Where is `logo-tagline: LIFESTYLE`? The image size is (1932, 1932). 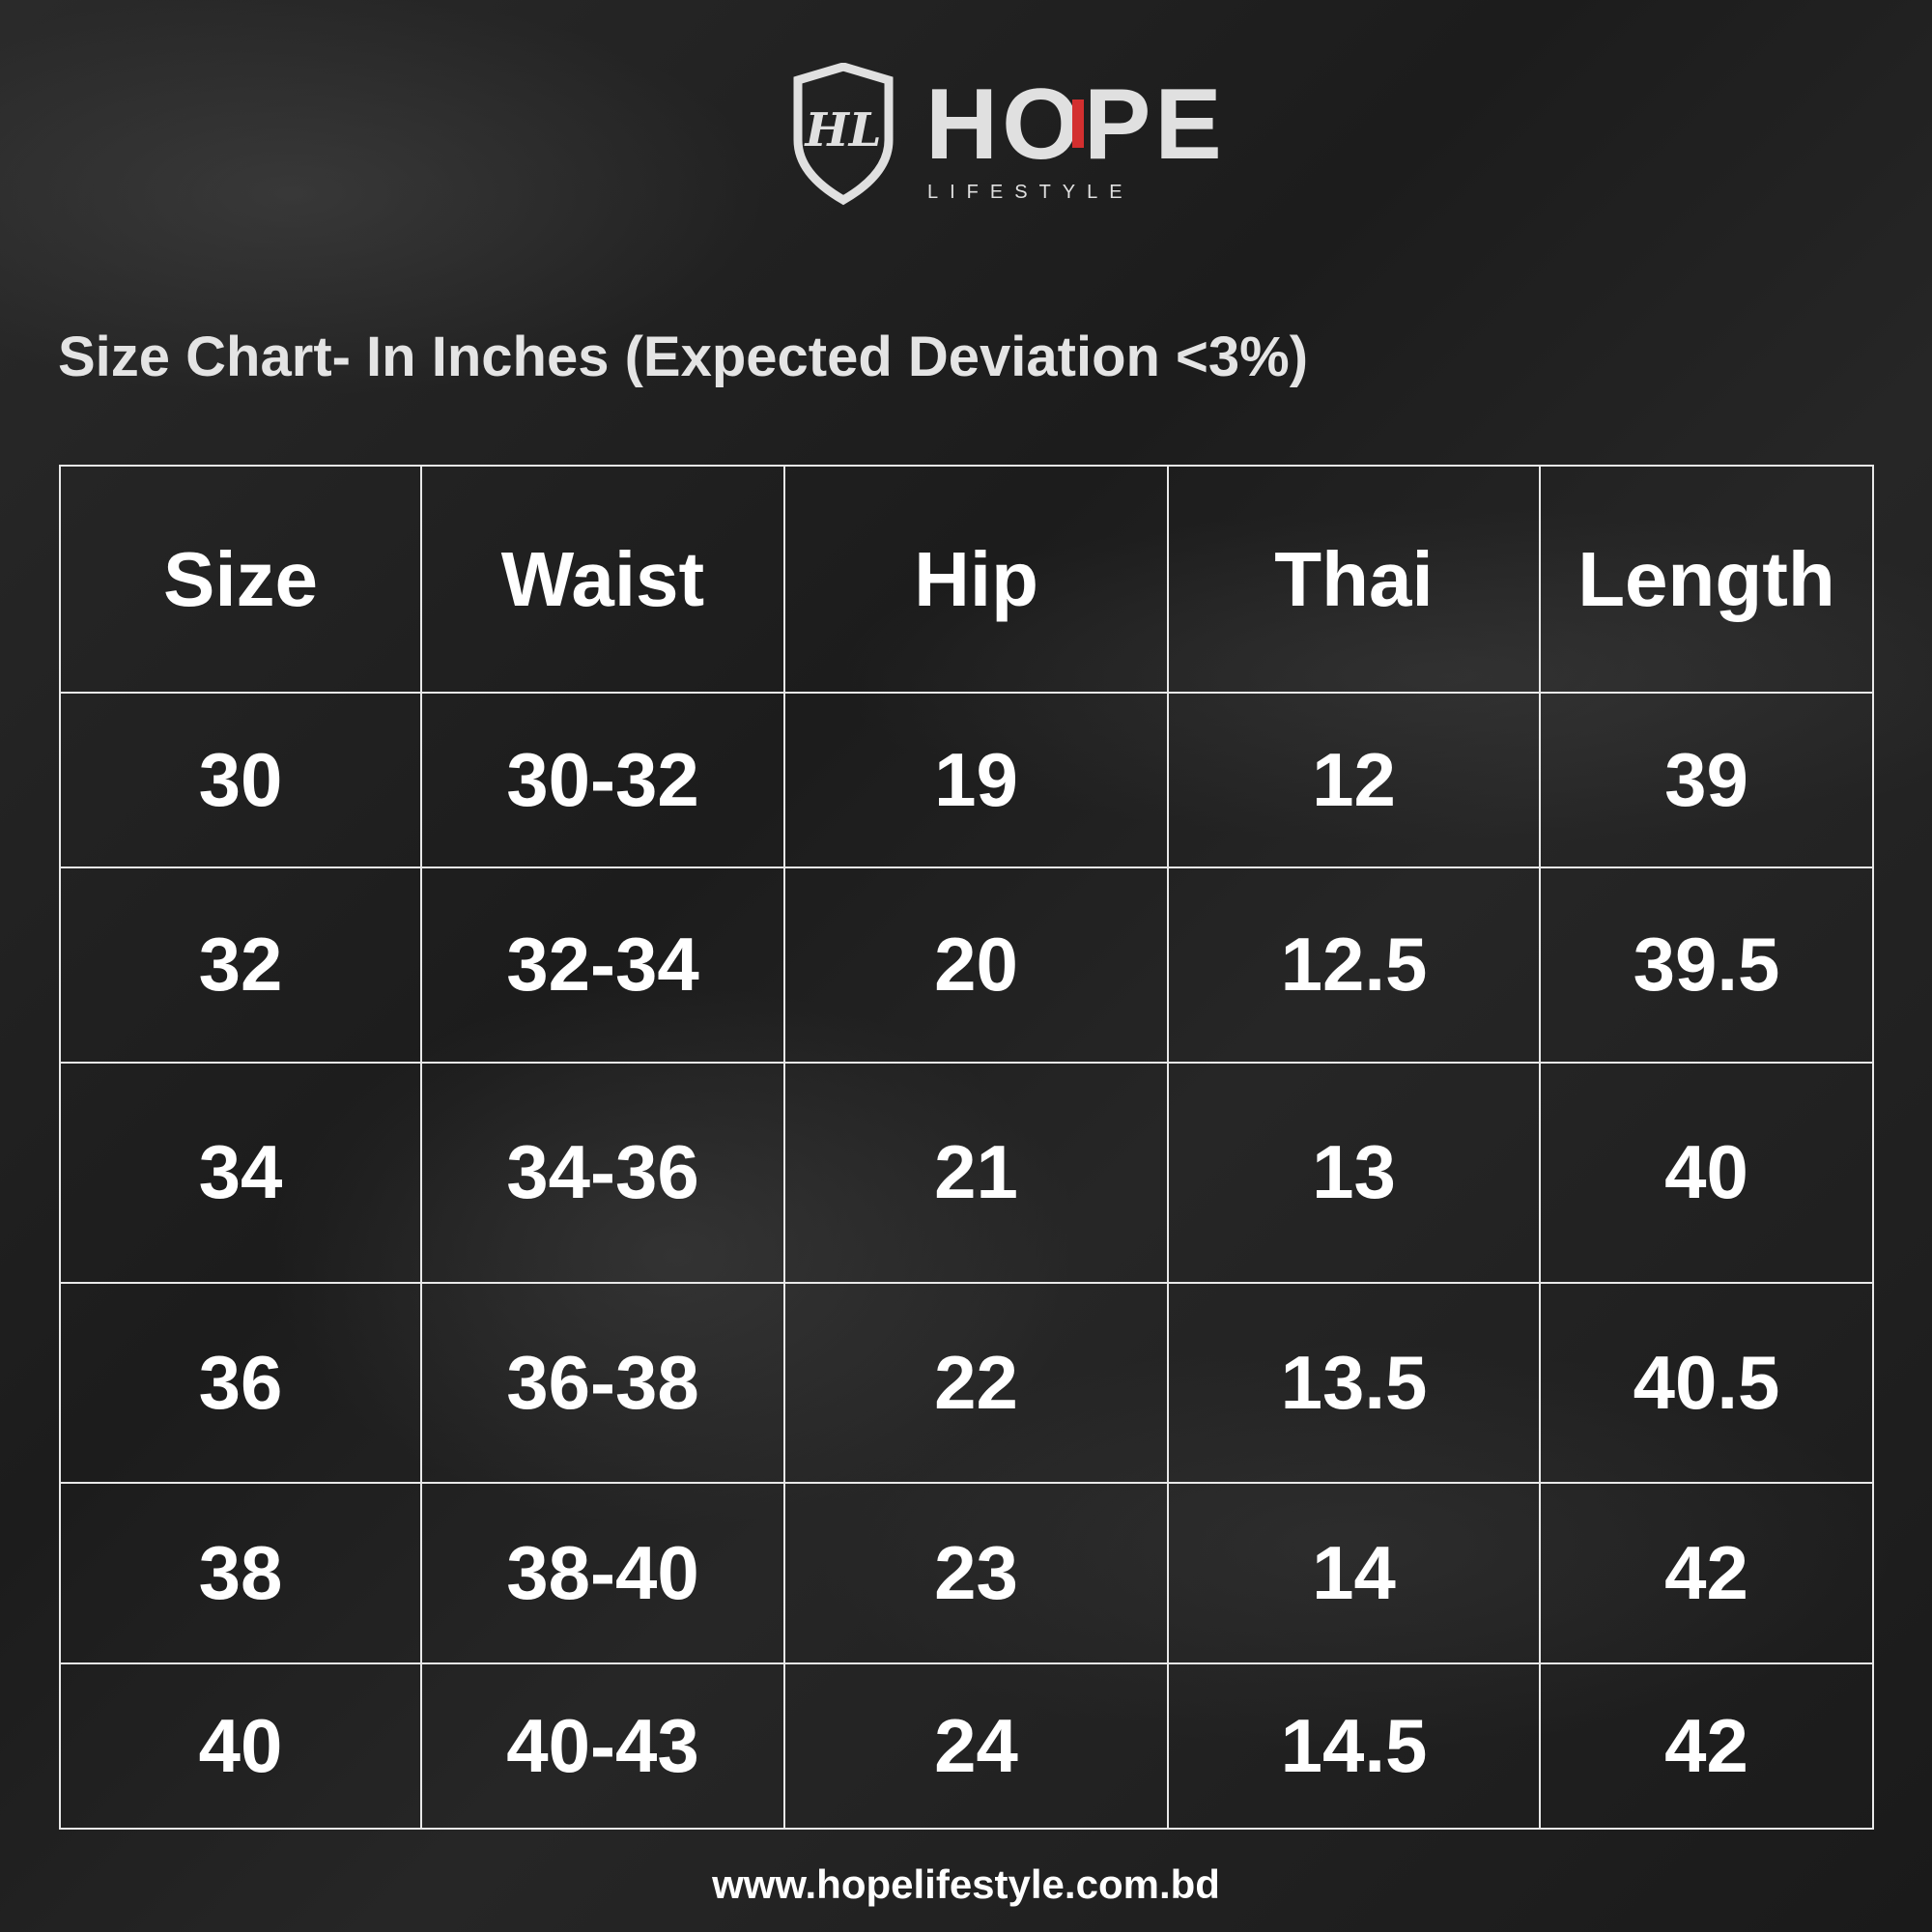 logo-tagline: LIFESTYLE is located at coordinates (1030, 192).